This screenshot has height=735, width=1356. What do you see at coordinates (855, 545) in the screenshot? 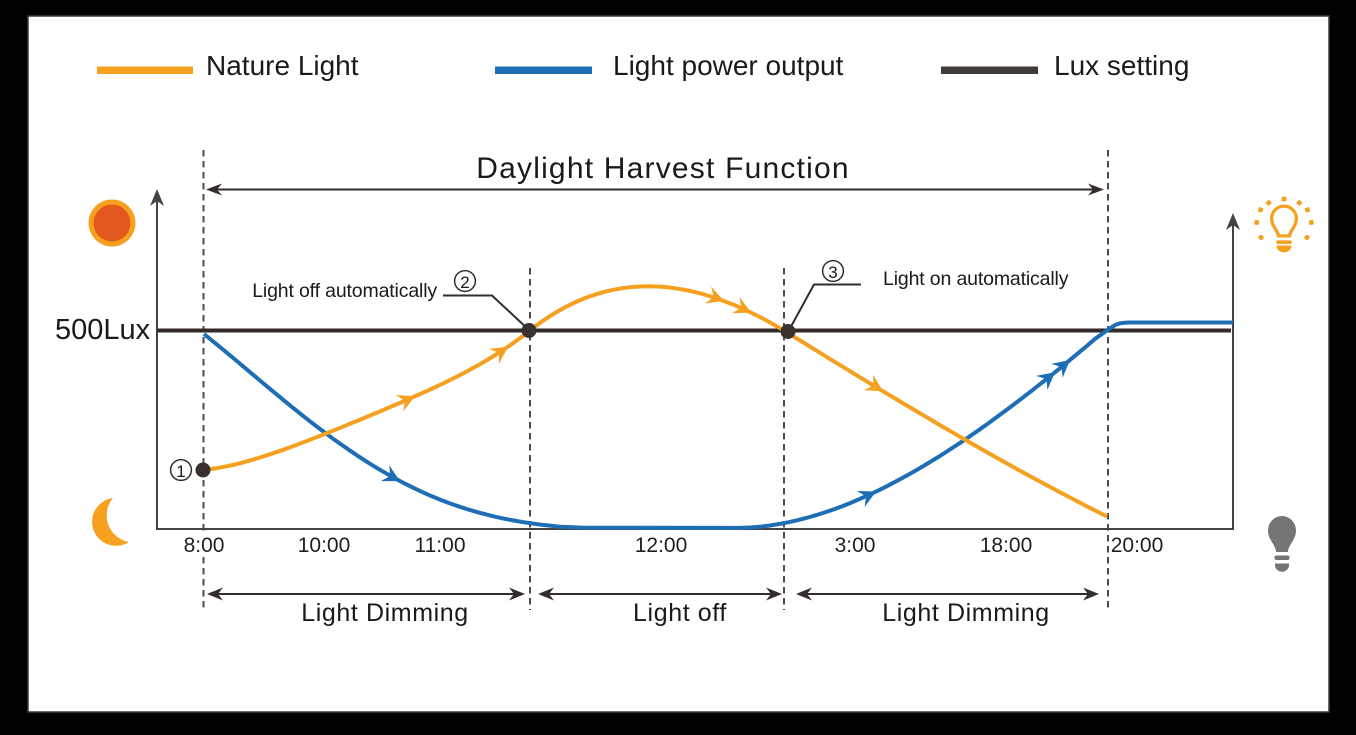
I see `svg-text: 3:00` at bounding box center [855, 545].